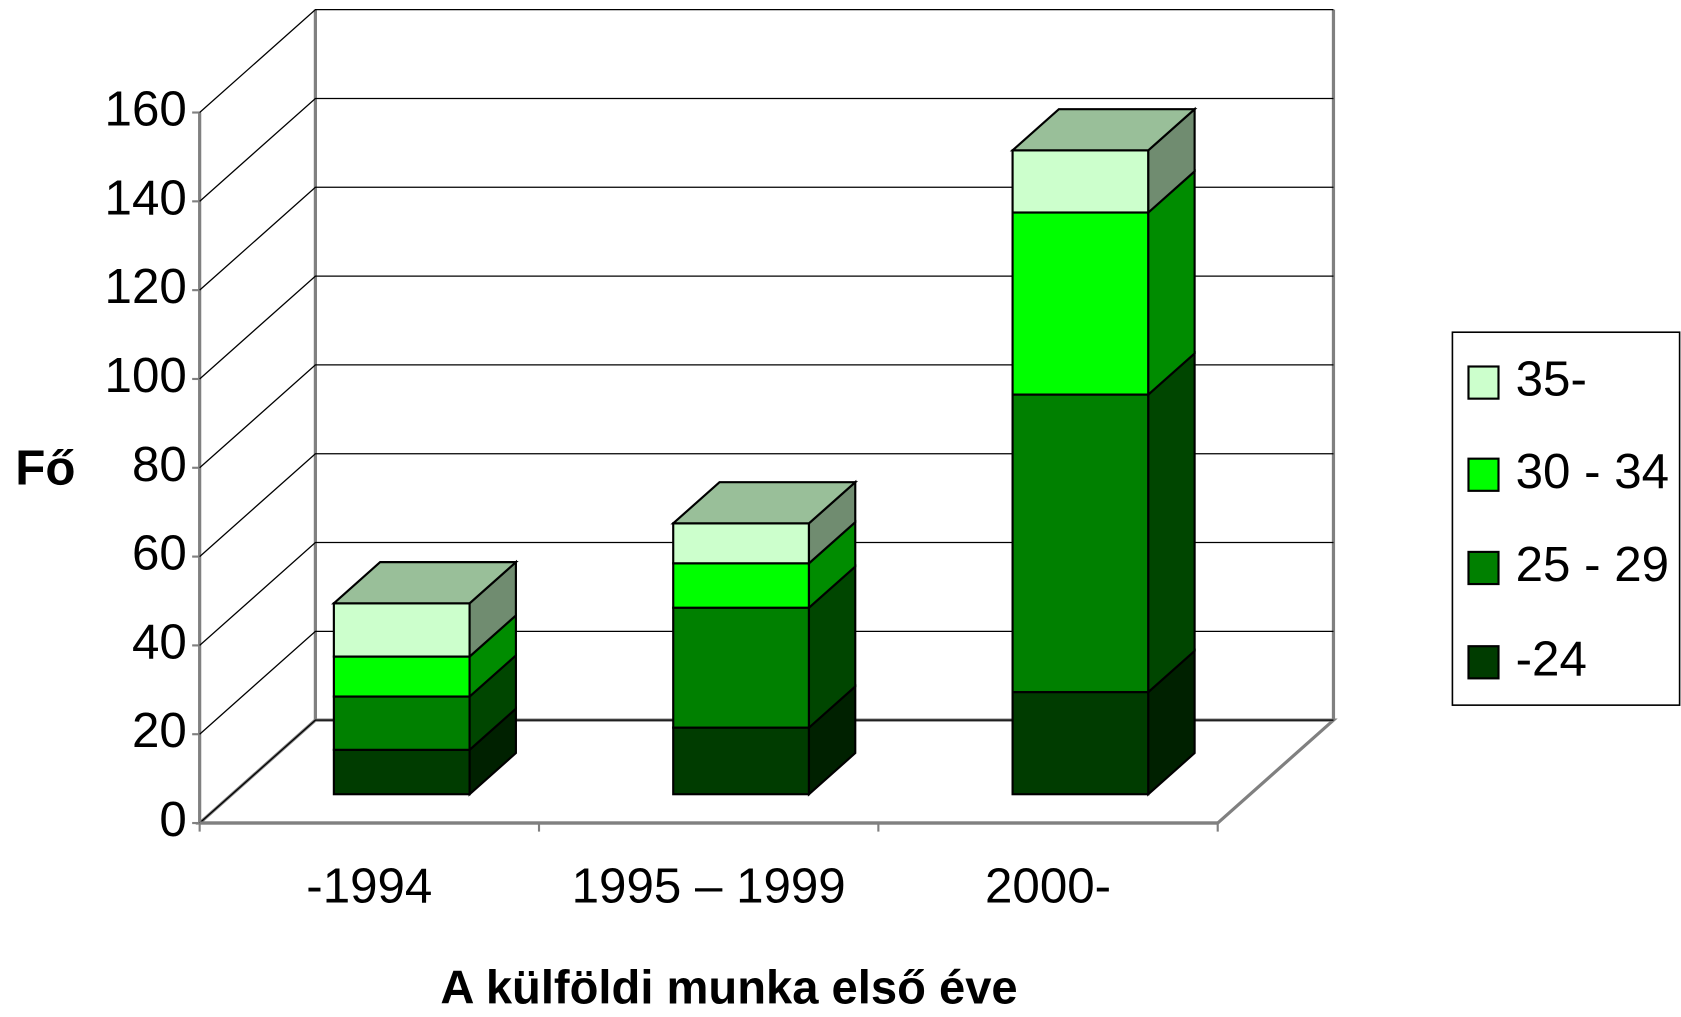  What do you see at coordinates (709, 885) in the screenshot?
I see `x-tick-label: 1995 – 1999` at bounding box center [709, 885].